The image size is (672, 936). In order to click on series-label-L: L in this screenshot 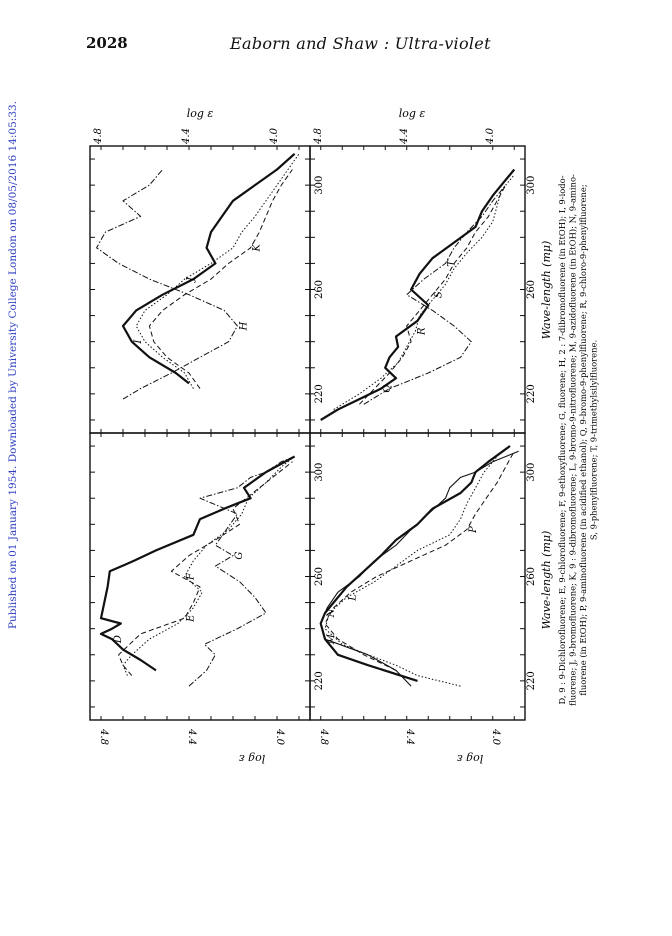, I will do `click(353, 598)`.